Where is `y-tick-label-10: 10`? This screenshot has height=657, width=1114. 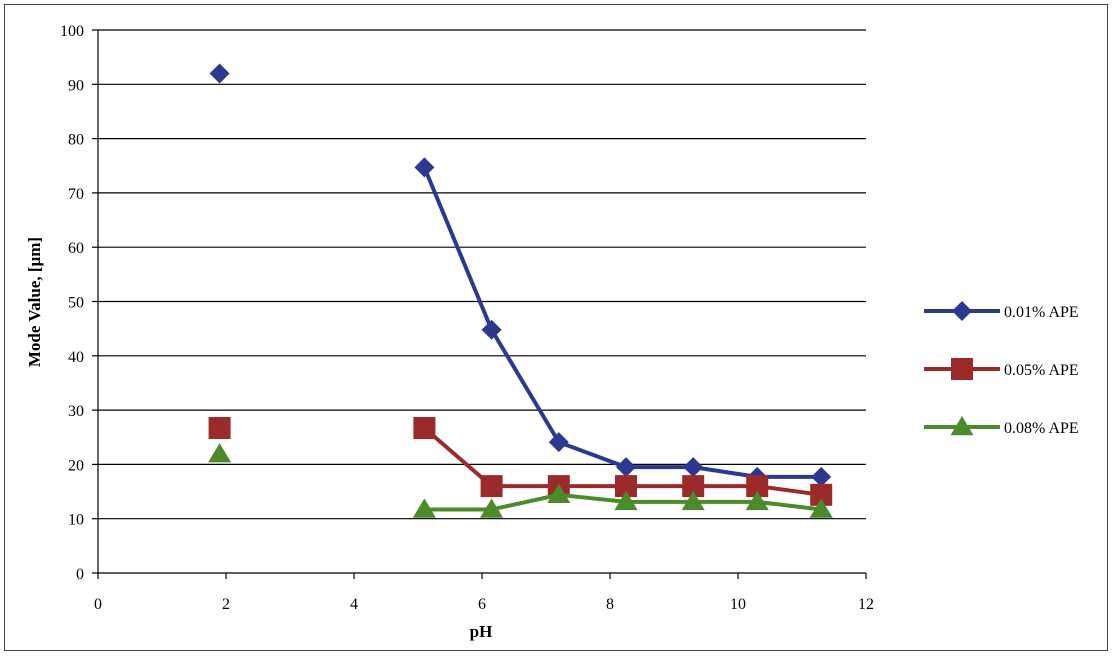
y-tick-label-10: 10 is located at coordinates (76, 520).